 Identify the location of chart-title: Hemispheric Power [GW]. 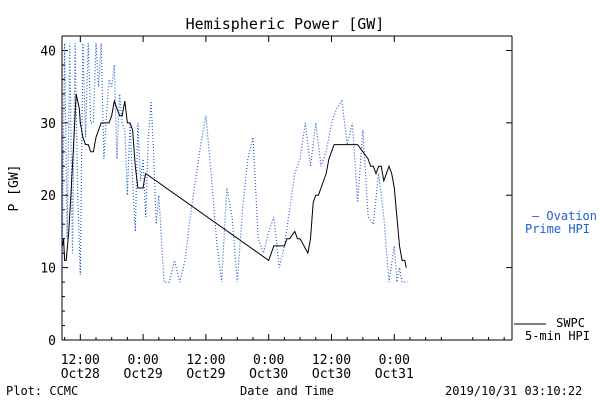
(285, 24).